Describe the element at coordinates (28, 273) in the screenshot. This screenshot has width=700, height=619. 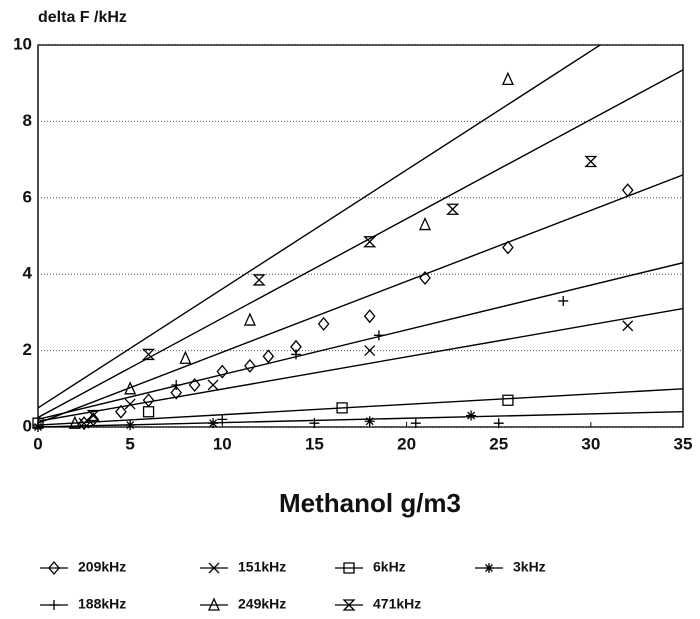
I see `y-tick-label: 4` at that location.